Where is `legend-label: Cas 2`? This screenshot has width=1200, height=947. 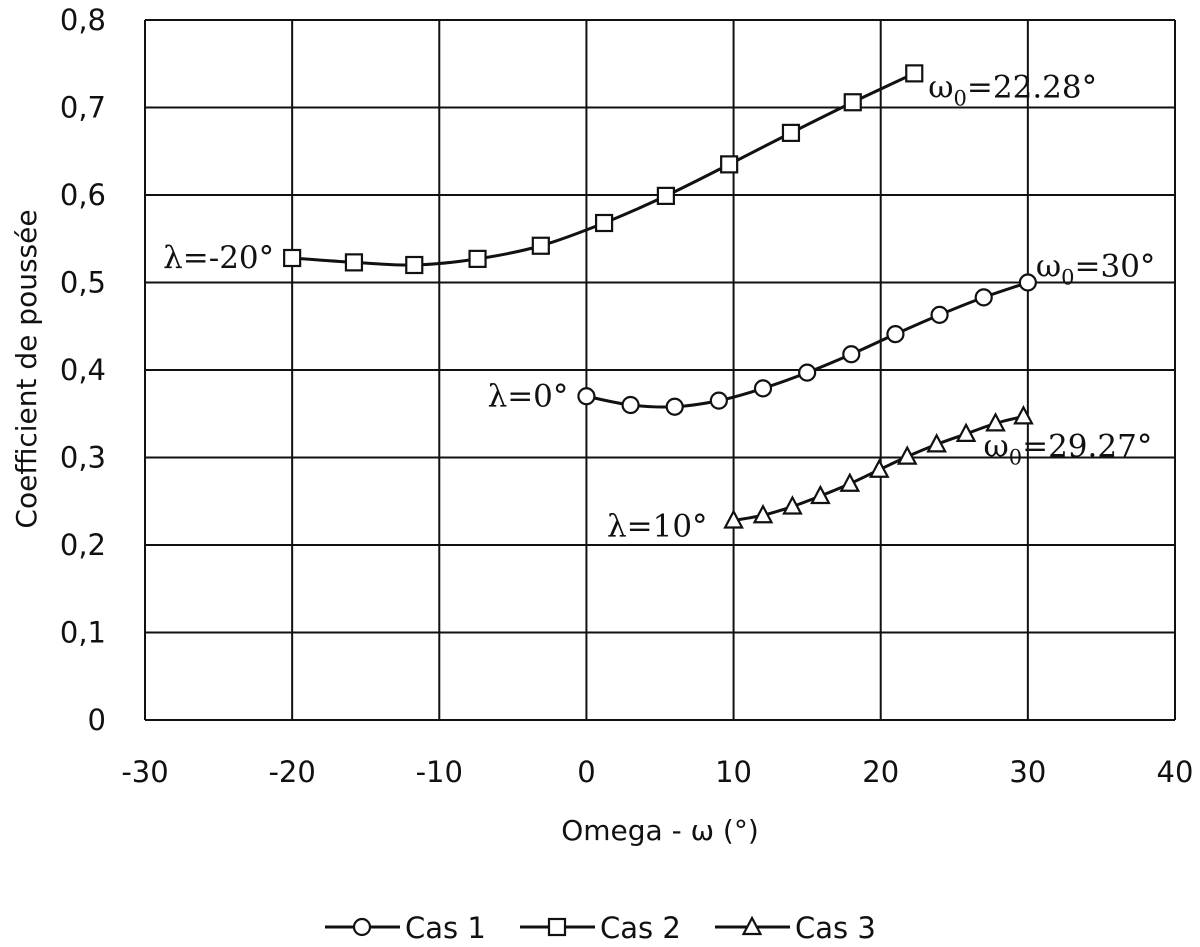 legend-label: Cas 2 is located at coordinates (640, 928).